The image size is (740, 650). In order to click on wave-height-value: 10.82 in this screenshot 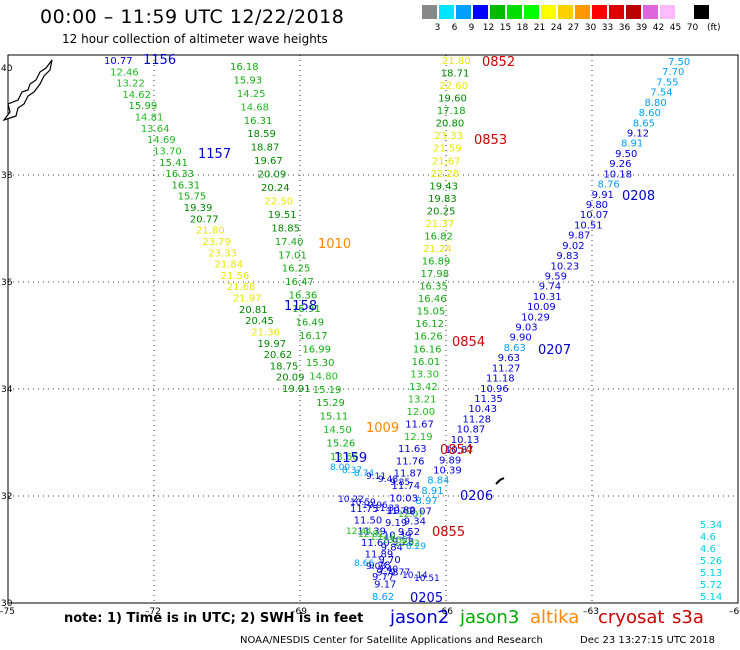, I will do `click(401, 511)`.